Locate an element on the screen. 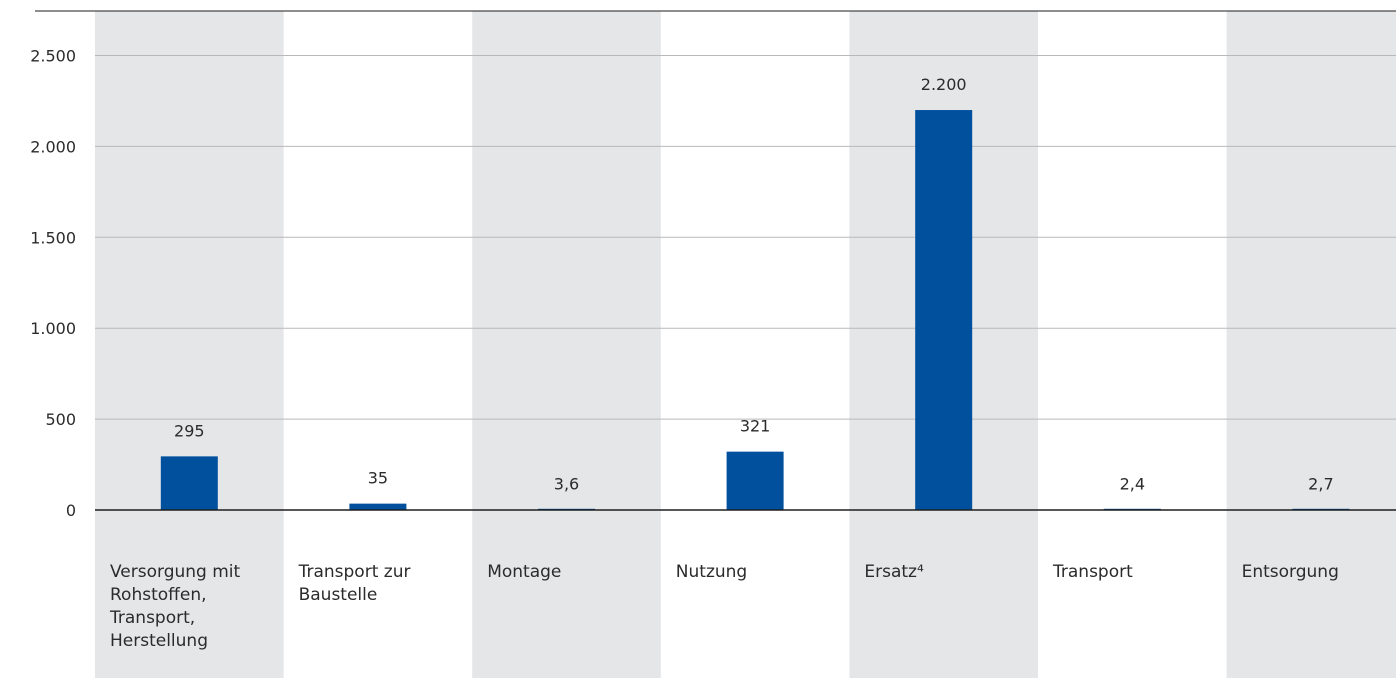  category-label-line: Transport is located at coordinates (1092, 572).